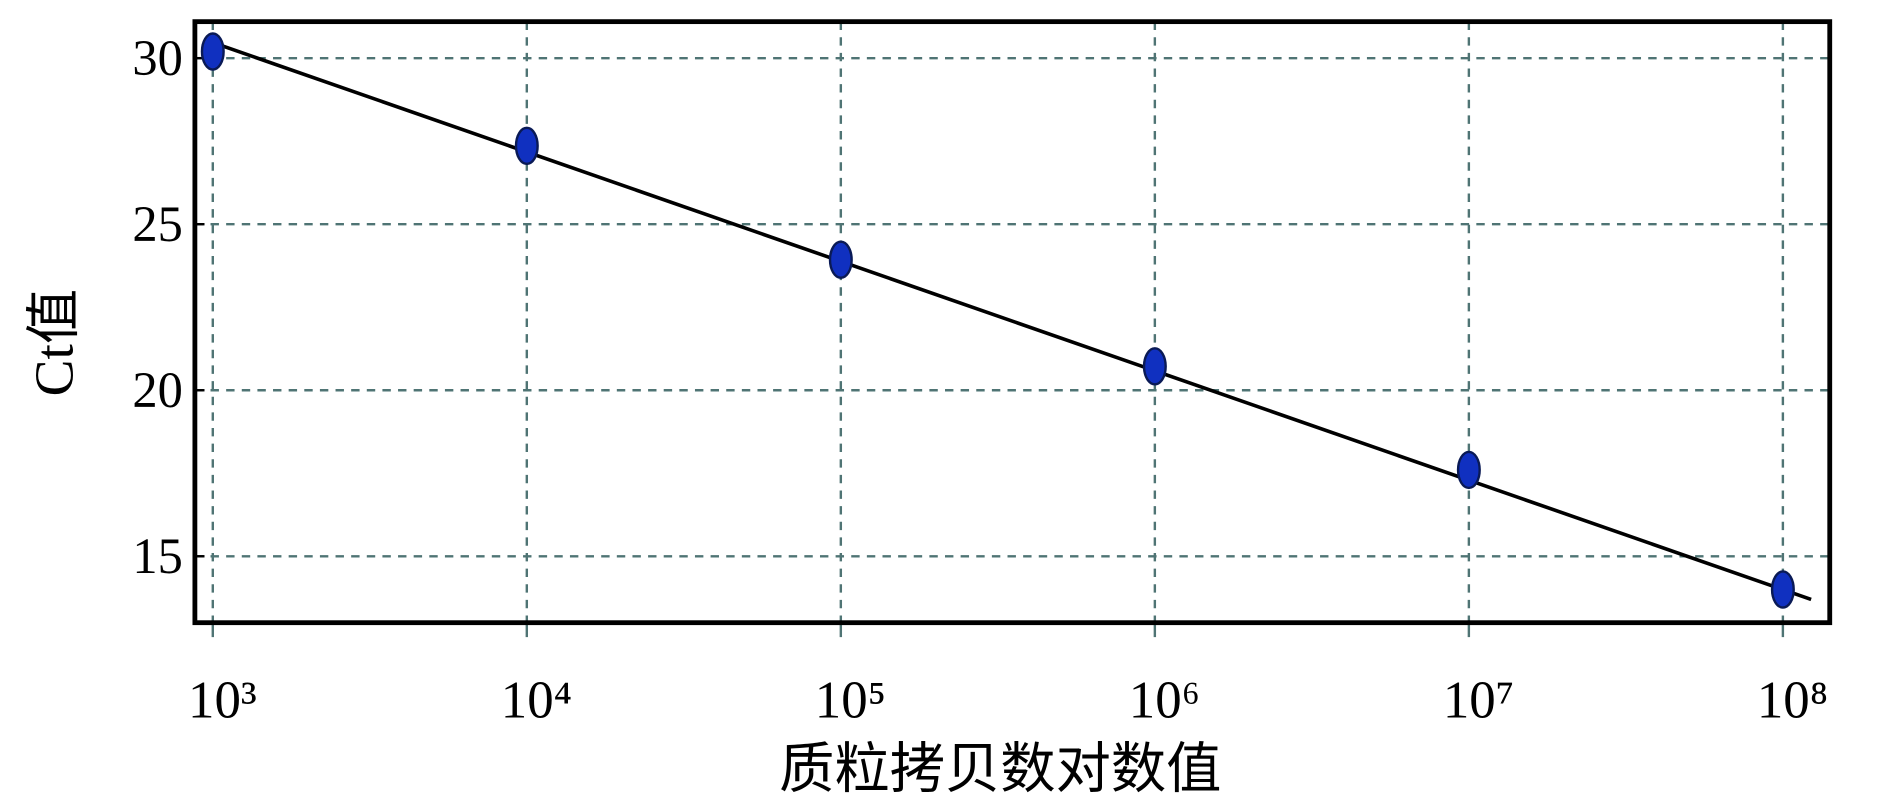 The width and height of the screenshot is (1890, 803). Describe the element at coordinates (53, 343) in the screenshot. I see `y-axis-label: Ct值` at that location.